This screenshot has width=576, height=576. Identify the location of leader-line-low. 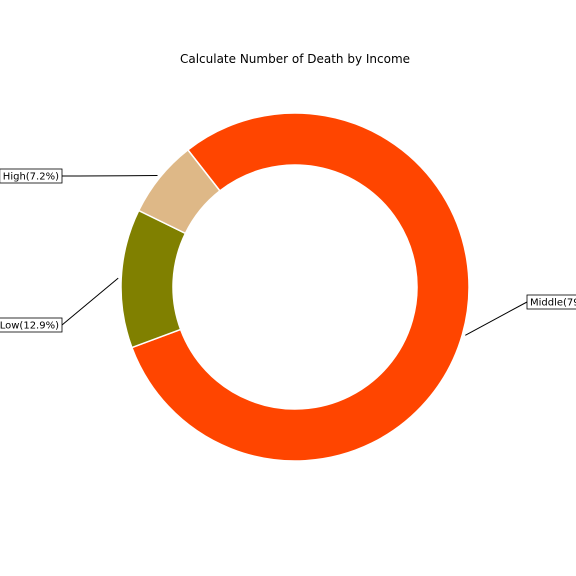
(90, 301).